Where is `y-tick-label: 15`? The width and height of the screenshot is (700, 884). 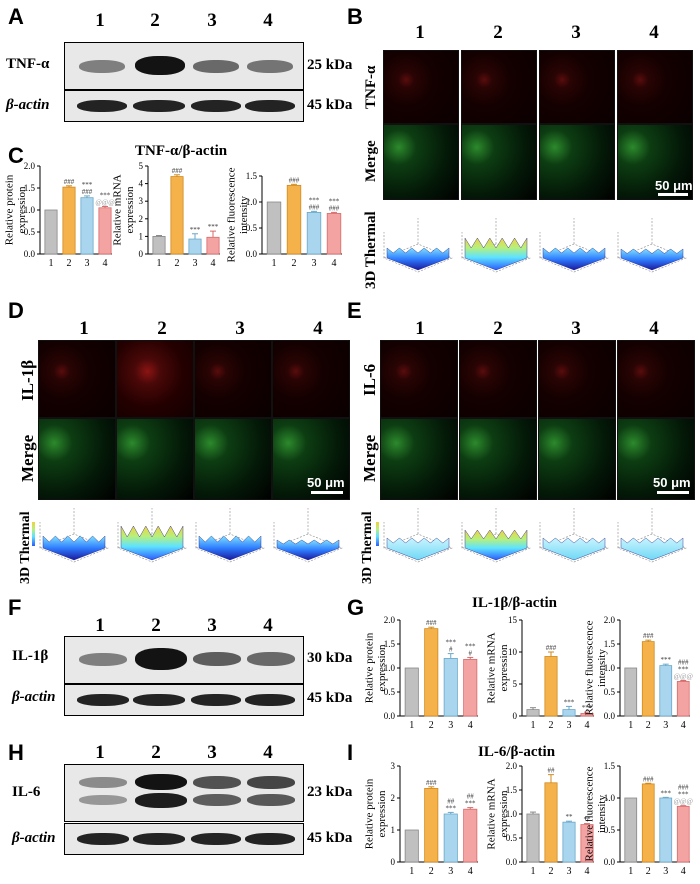 y-tick-label: 15 is located at coordinates (513, 620).